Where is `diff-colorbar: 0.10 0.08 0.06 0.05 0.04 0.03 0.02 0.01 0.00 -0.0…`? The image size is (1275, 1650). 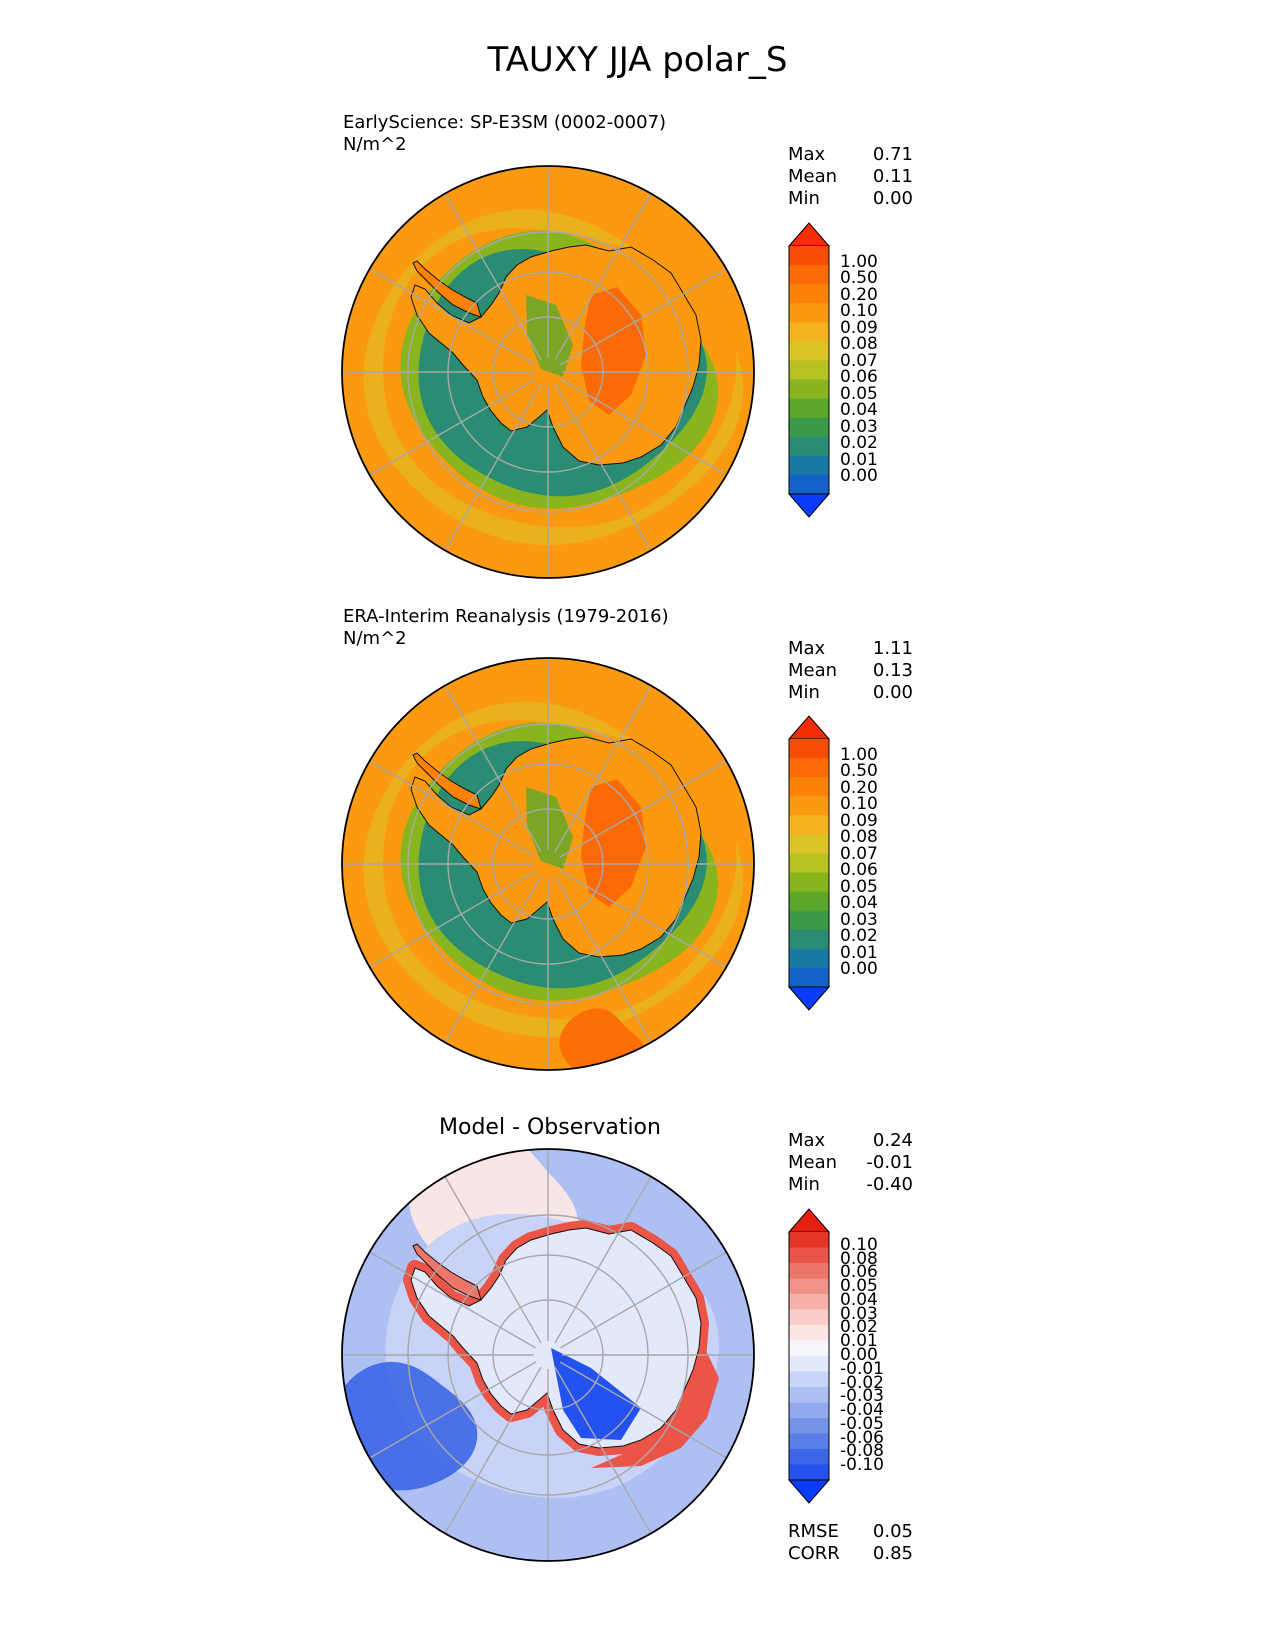
diff-colorbar: 0.10 0.08 0.06 0.05 0.04 0.03 0.02 0.01 0.00 -0.0… is located at coordinates (847, 1356).